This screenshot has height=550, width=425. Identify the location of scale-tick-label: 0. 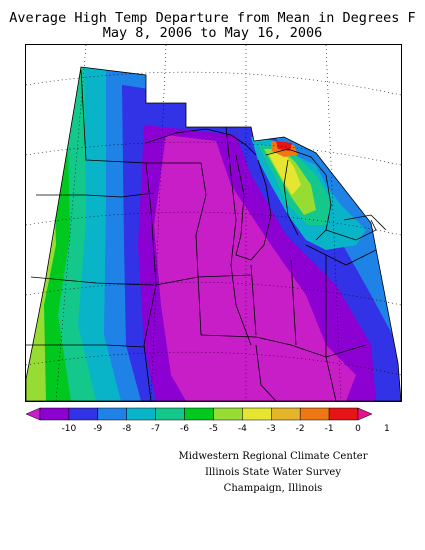
(358, 429).